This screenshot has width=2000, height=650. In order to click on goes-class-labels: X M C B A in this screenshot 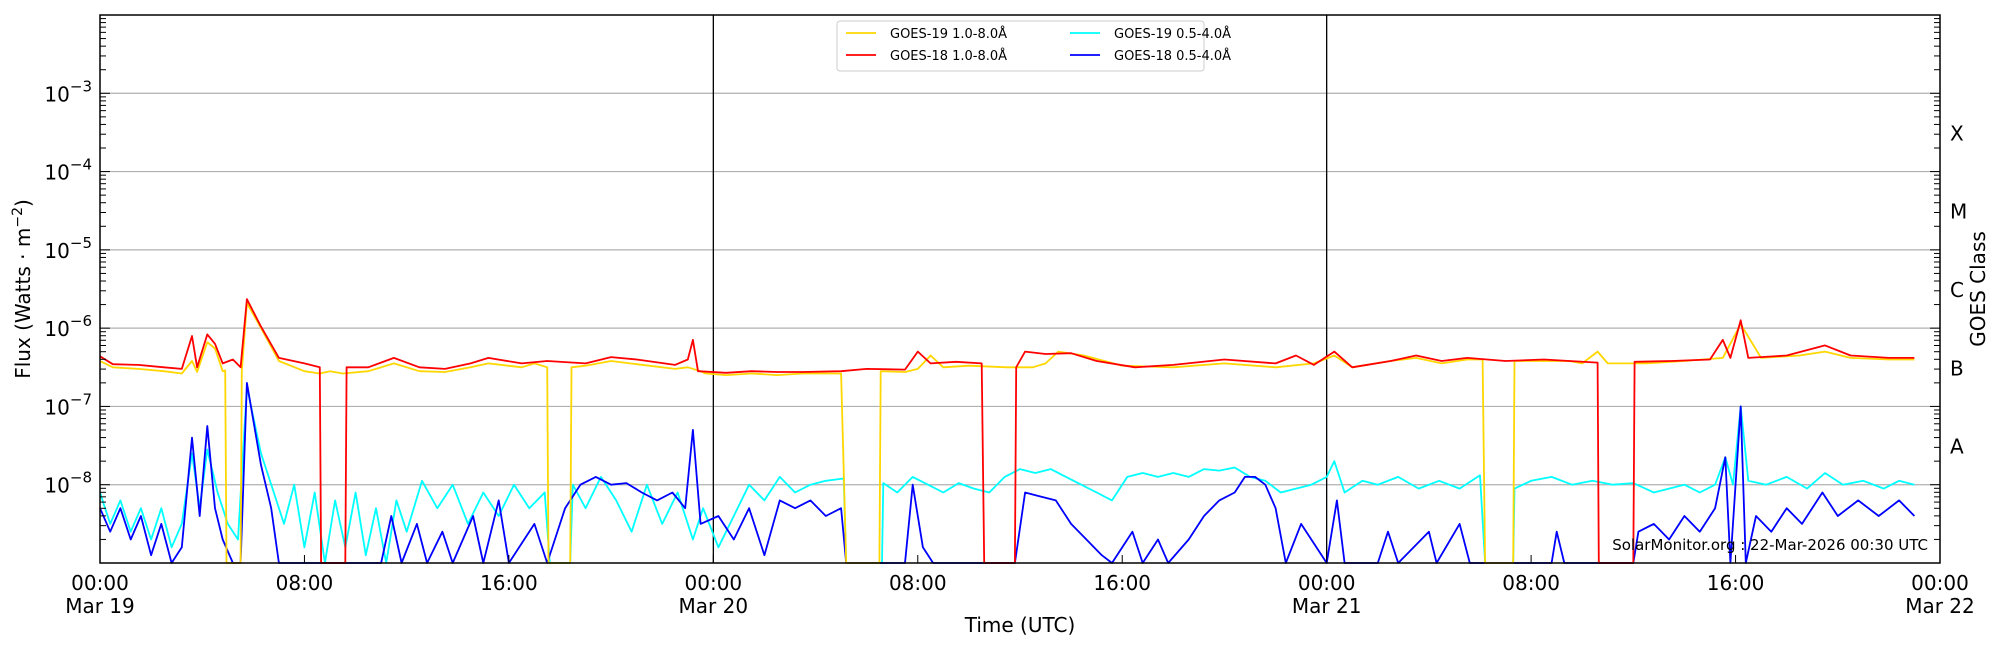, I will do `click(1958, 289)`.